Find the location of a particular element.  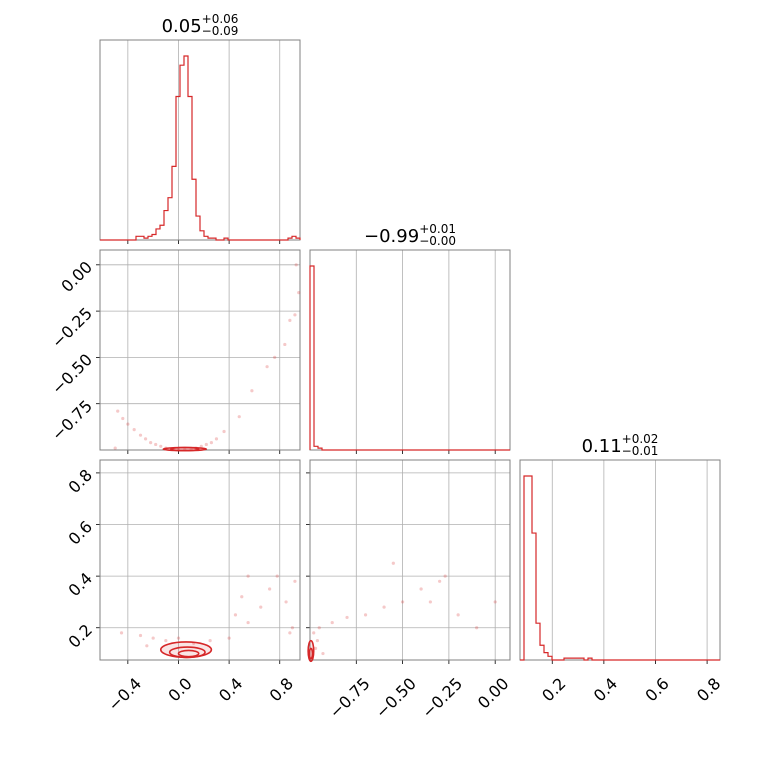

title-2: 0.11+0.02 −0.01 is located at coordinates (620, 445).